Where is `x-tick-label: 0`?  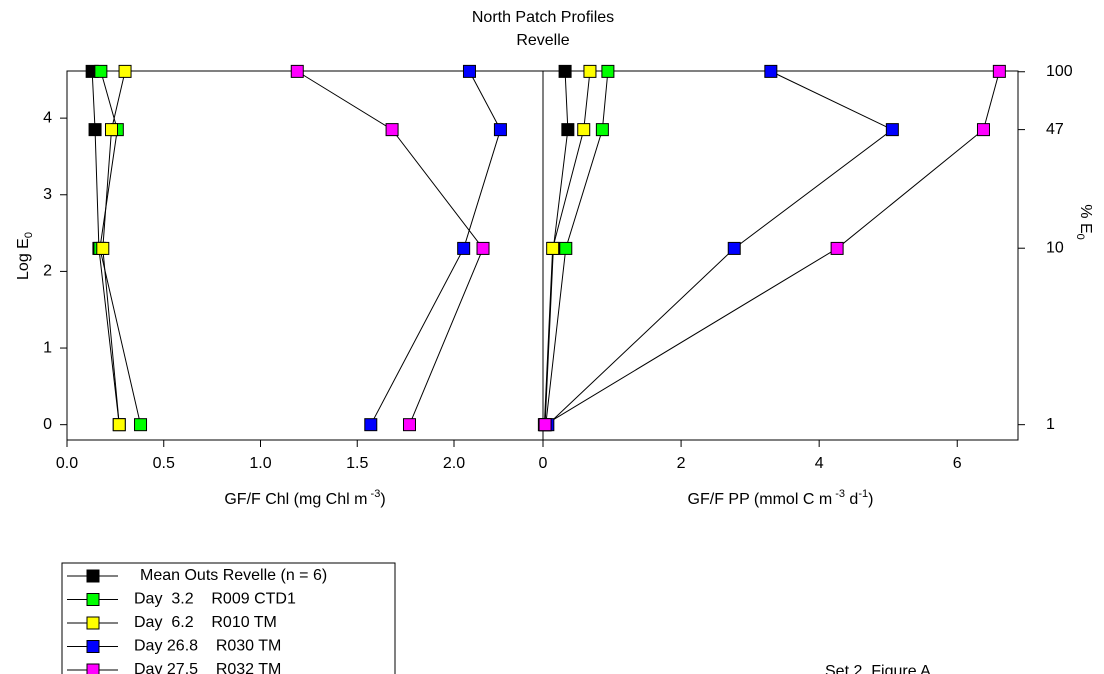
x-tick-label: 0 is located at coordinates (543, 463).